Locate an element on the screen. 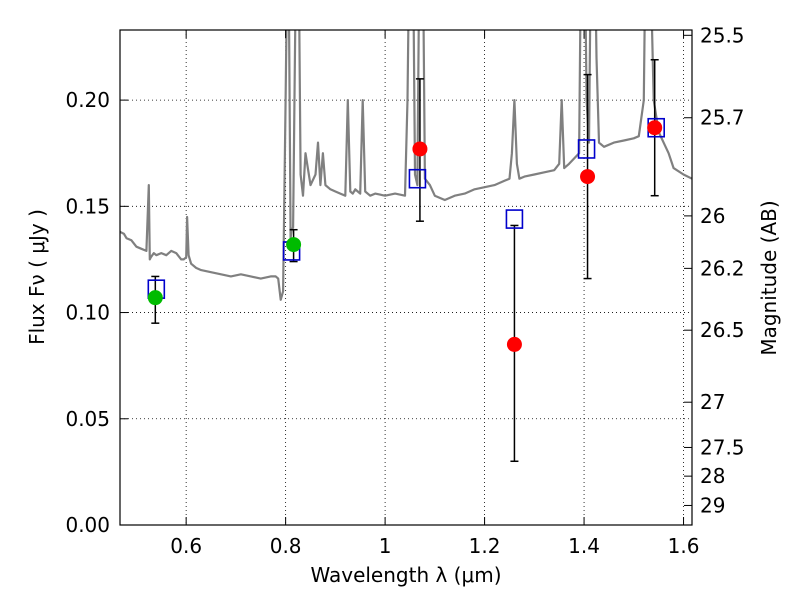 This screenshot has width=800, height=600. x-tick-label: 0.6 is located at coordinates (186, 546).